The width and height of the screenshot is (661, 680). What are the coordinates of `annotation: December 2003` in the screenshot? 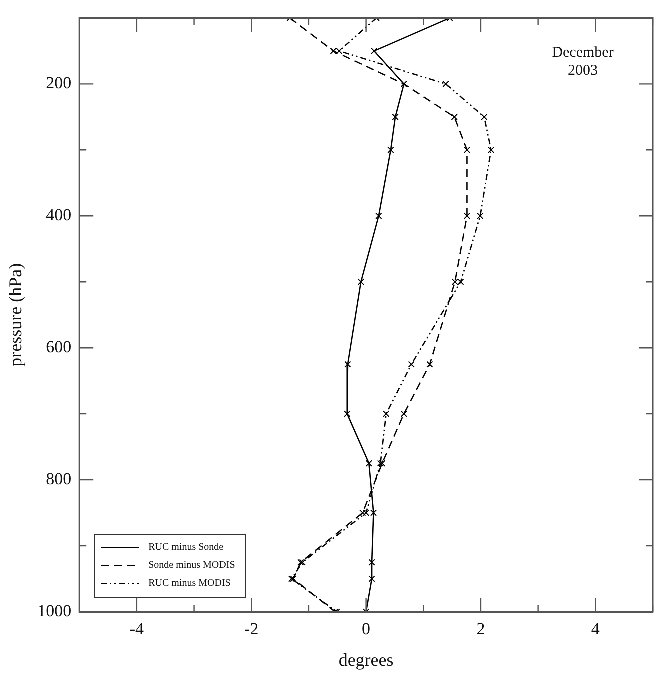 It's located at (583, 62).